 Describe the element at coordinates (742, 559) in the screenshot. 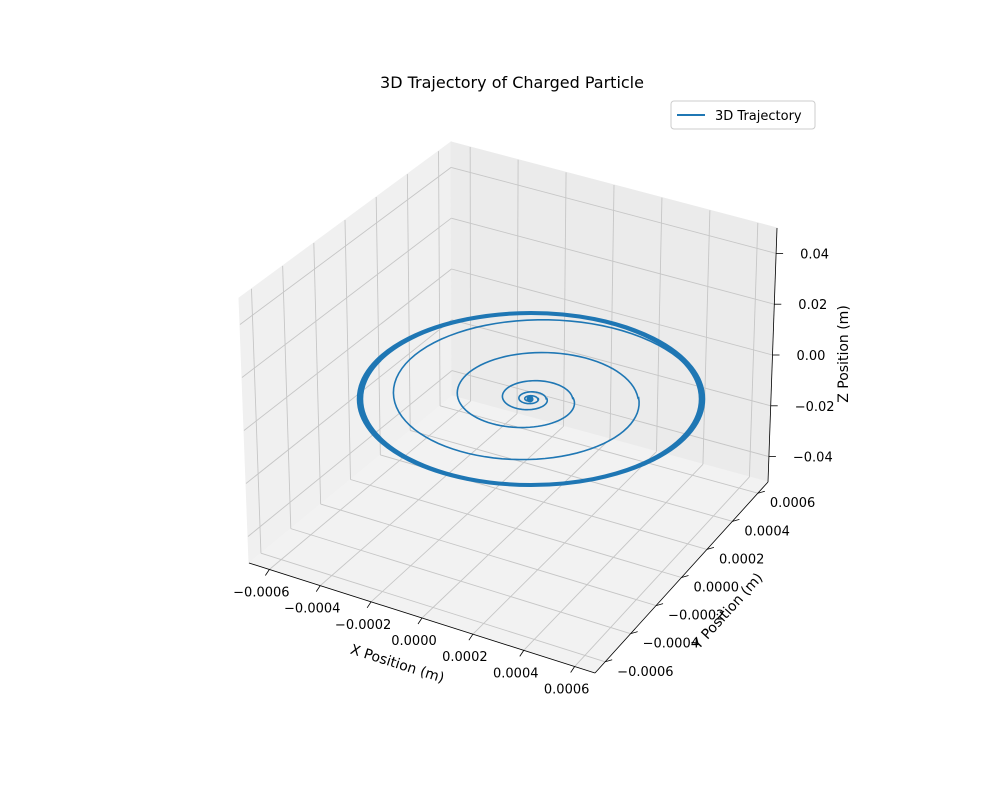

I see `y-tick-label: 0.0002` at that location.